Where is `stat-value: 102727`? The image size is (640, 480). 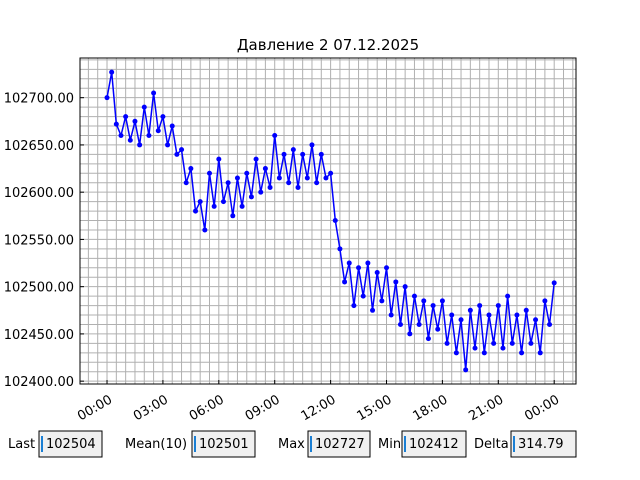 stat-value: 102727 is located at coordinates (340, 444).